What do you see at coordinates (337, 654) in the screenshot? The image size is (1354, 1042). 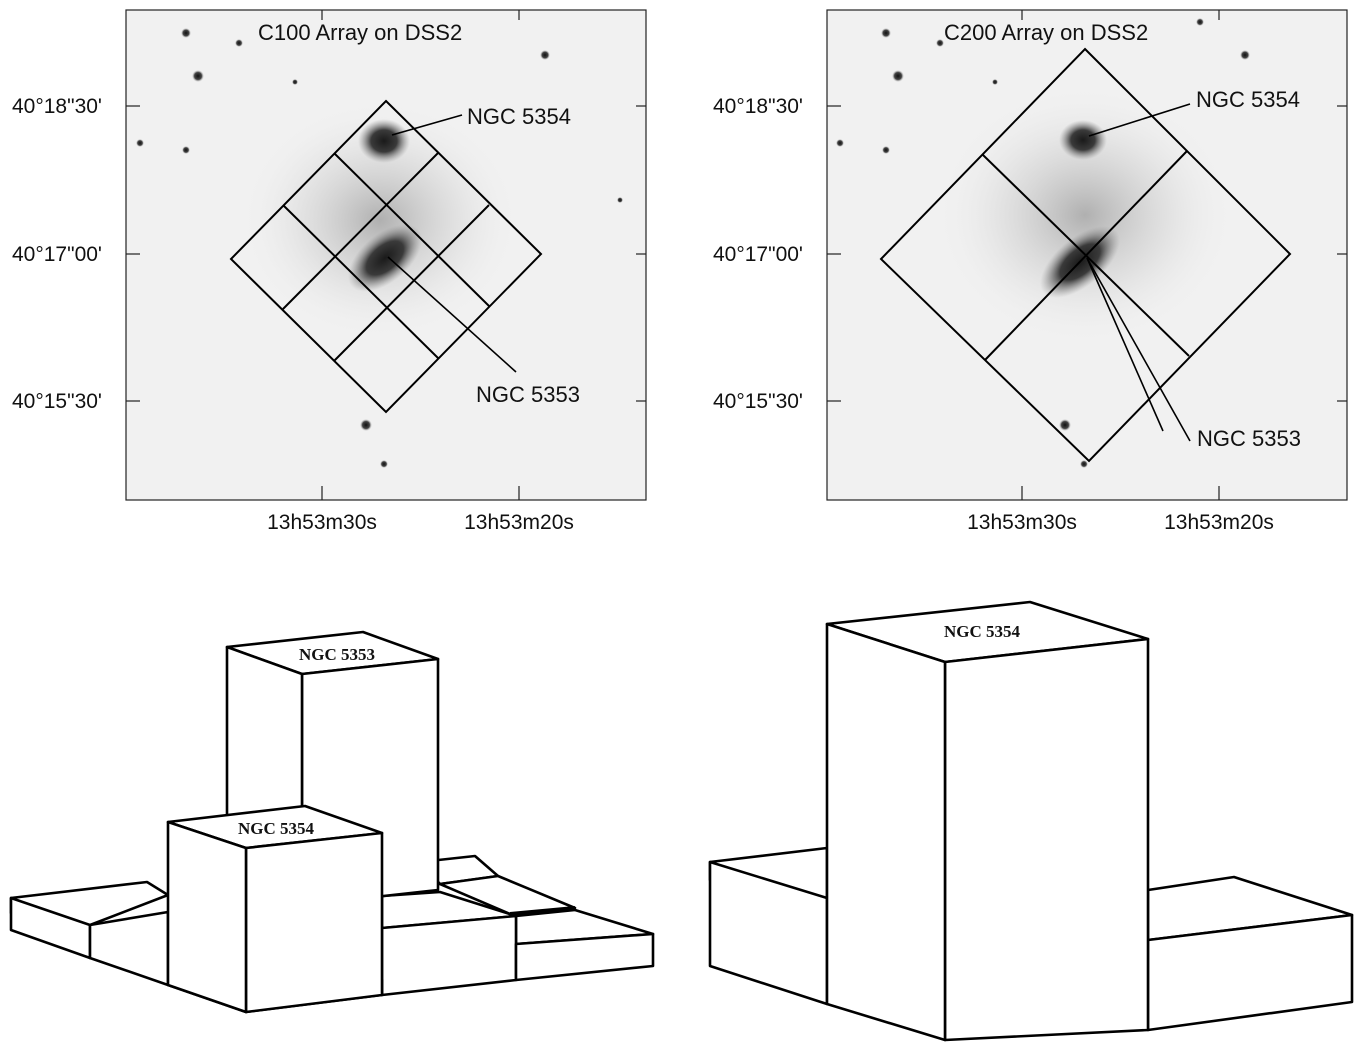 I see `c100-3d-ngc5353-label: NGC 5353` at bounding box center [337, 654].